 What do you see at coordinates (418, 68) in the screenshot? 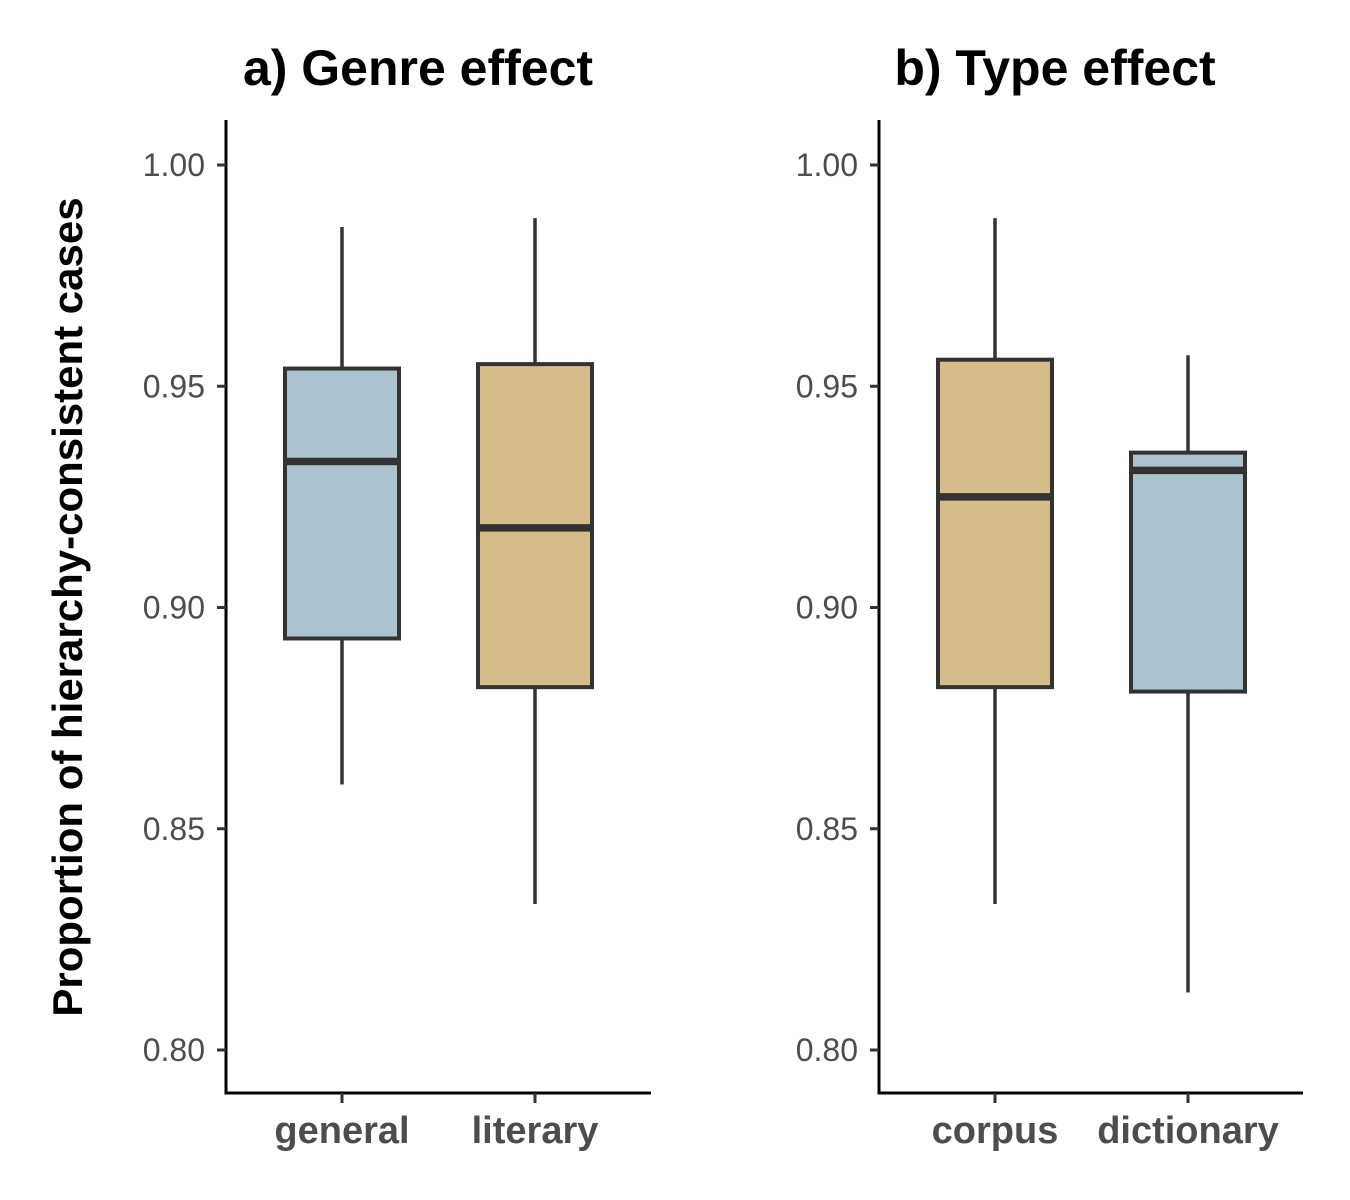
I see `panel-title-genre: a) Genre effect` at bounding box center [418, 68].